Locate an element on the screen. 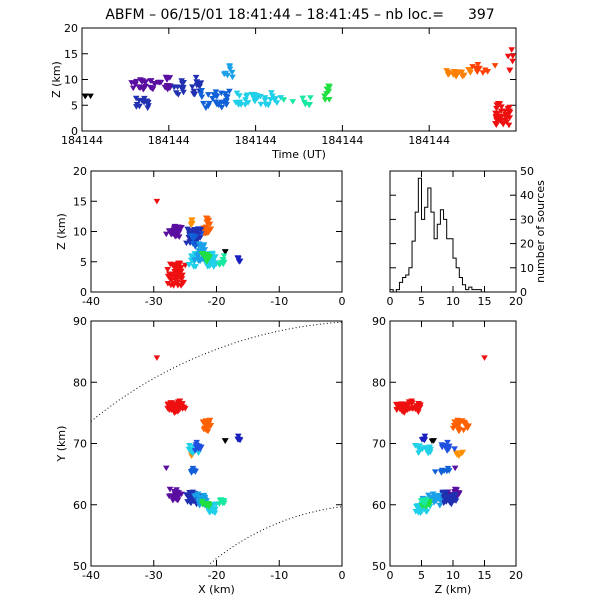  x-tick-label: 20 is located at coordinates (516, 575).